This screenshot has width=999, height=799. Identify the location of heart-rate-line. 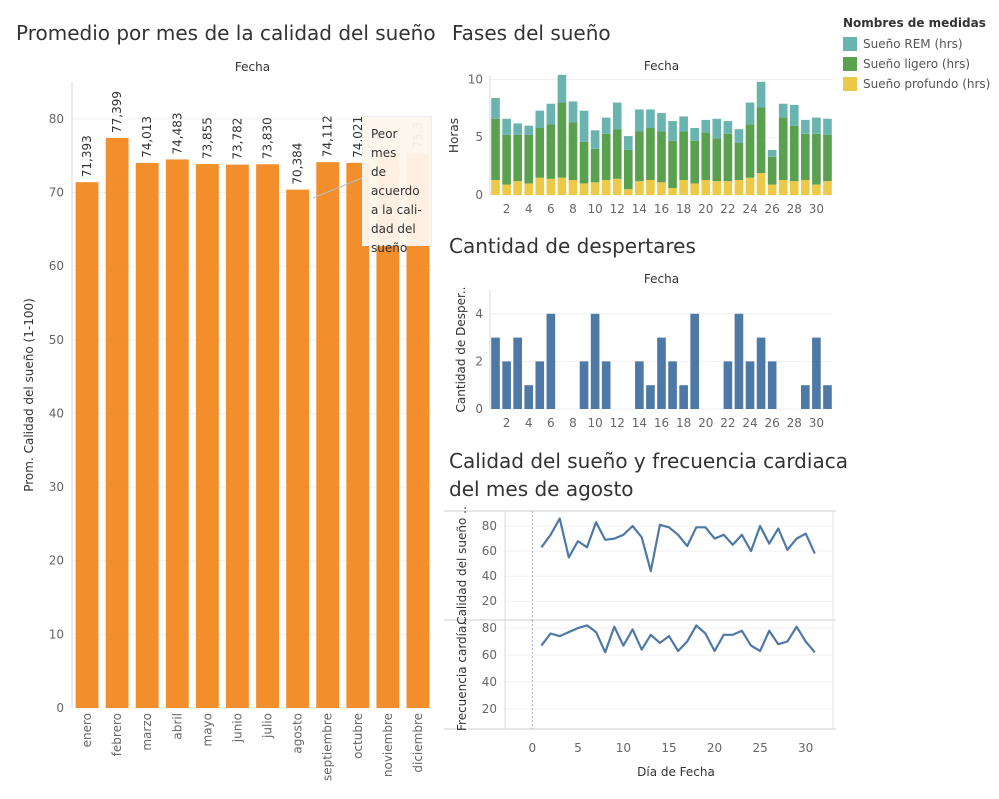
(678, 639).